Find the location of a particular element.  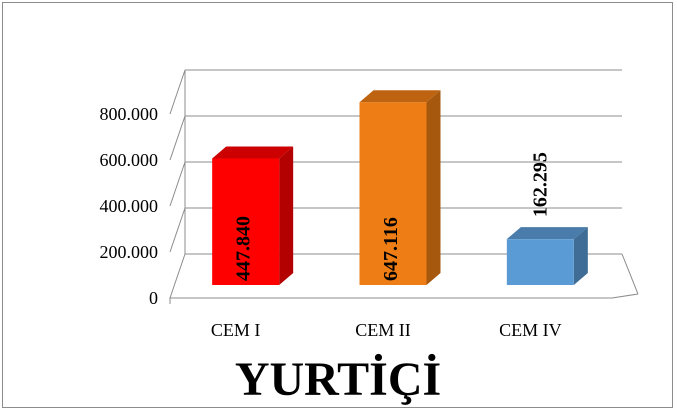

chart-title: YURTİÇİ is located at coordinates (338, 379).